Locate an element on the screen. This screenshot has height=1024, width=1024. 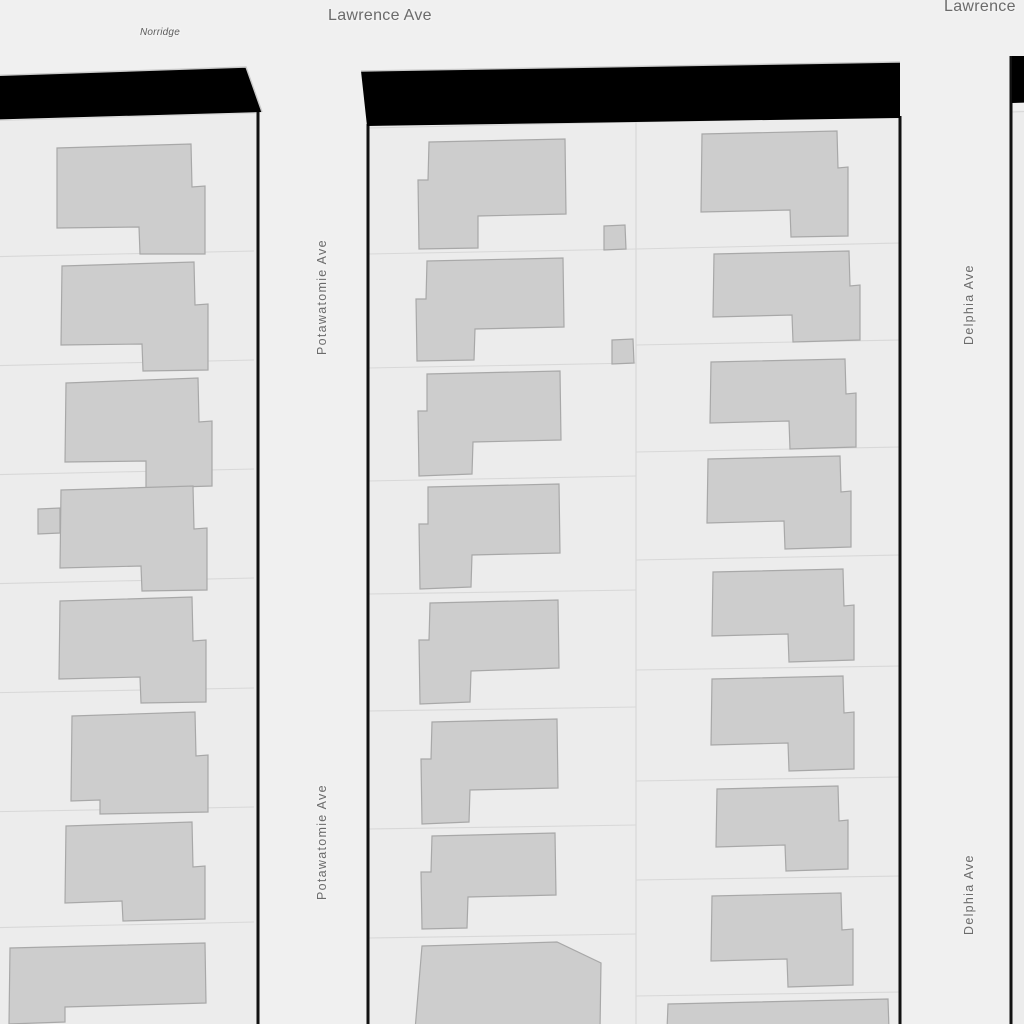
block-east is located at coordinates (1016, 540).